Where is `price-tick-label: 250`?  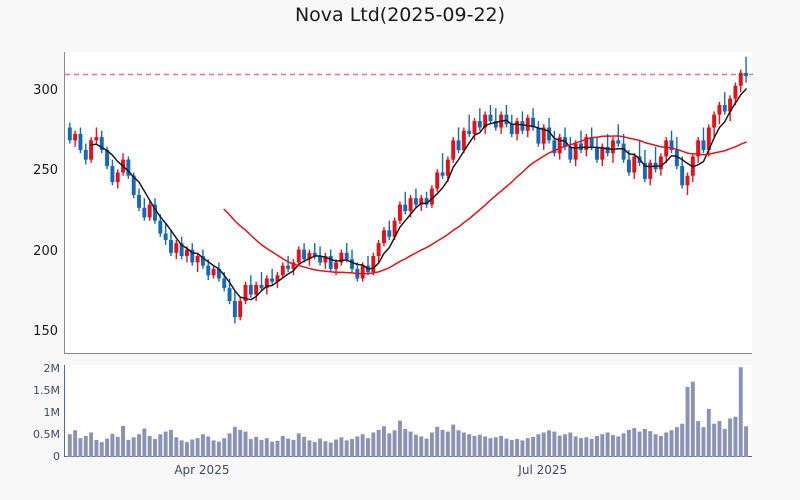
price-tick-label: 250 is located at coordinates (45, 171).